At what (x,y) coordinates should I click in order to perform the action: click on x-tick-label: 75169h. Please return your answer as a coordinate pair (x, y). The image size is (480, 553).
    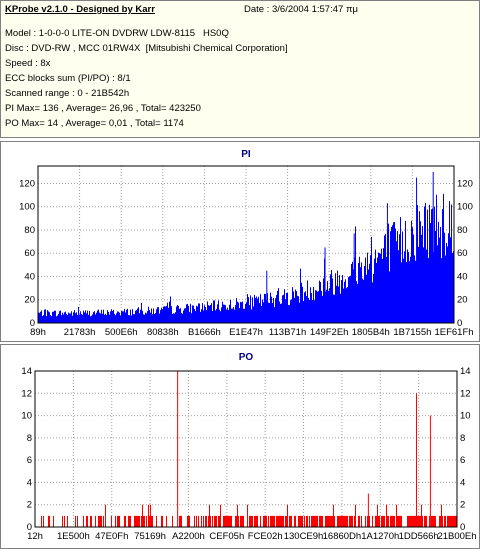
    Looking at the image, I should click on (150, 536).